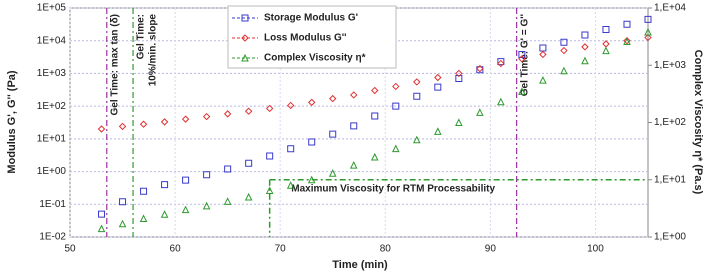 Image resolution: width=710 pixels, height=274 pixels. Describe the element at coordinates (52, 40) in the screenshot. I see `y-tick-label: 1E+04` at that location.